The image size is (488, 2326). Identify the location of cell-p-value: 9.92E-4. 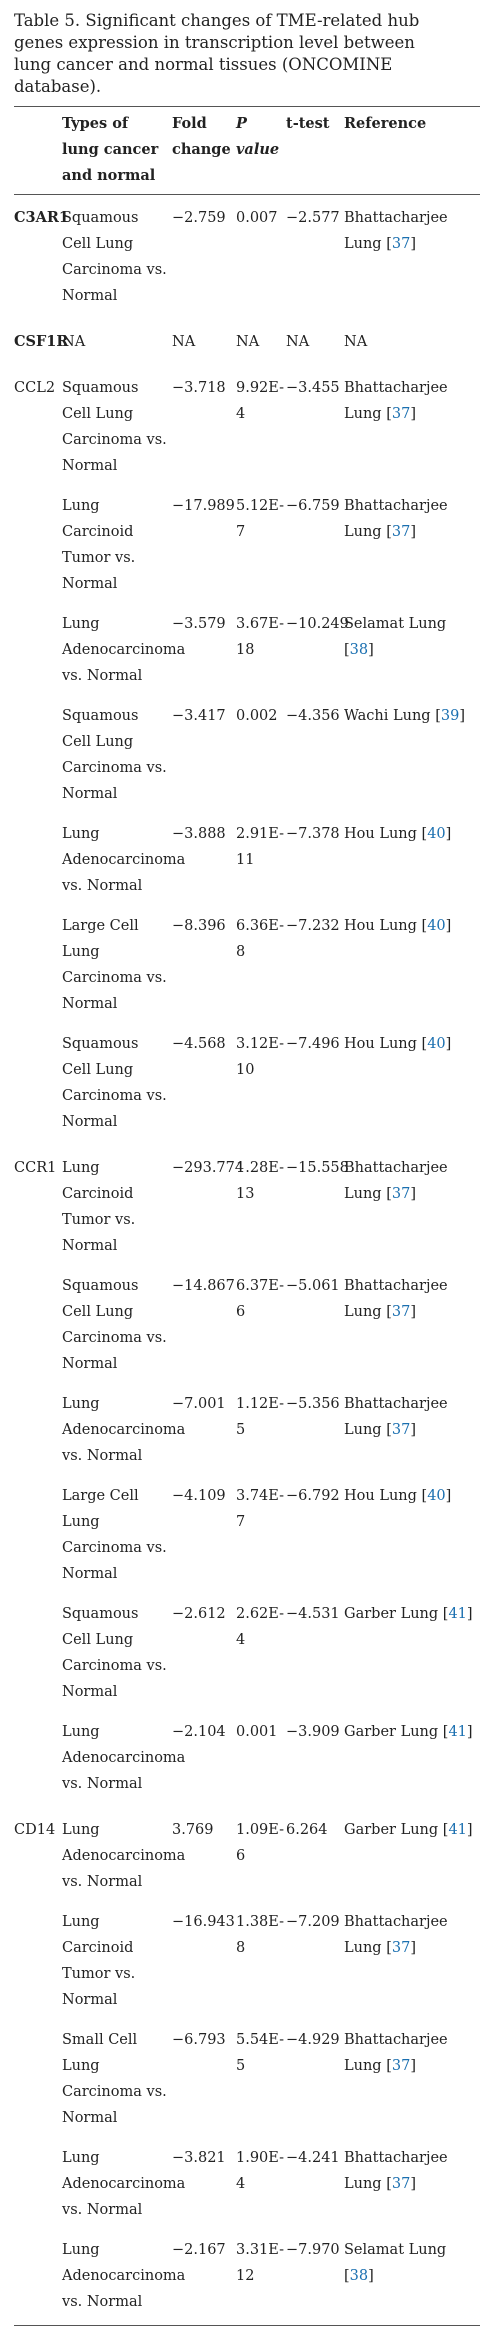
(260, 401).